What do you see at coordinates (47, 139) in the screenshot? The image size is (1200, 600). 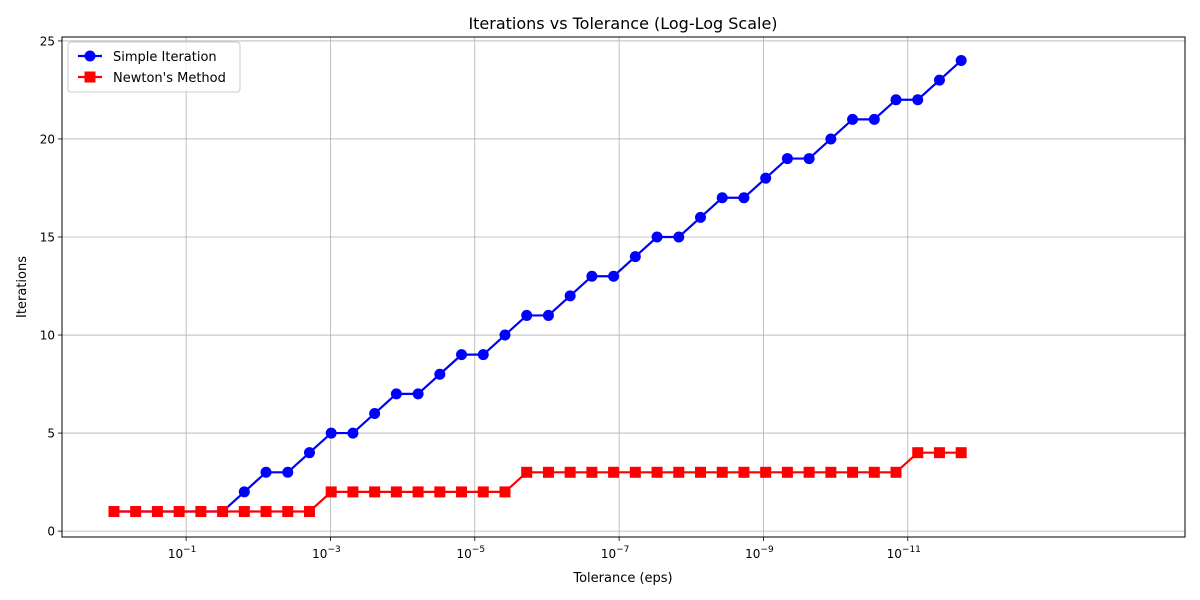 I see `y-tick-label: 20` at bounding box center [47, 139].